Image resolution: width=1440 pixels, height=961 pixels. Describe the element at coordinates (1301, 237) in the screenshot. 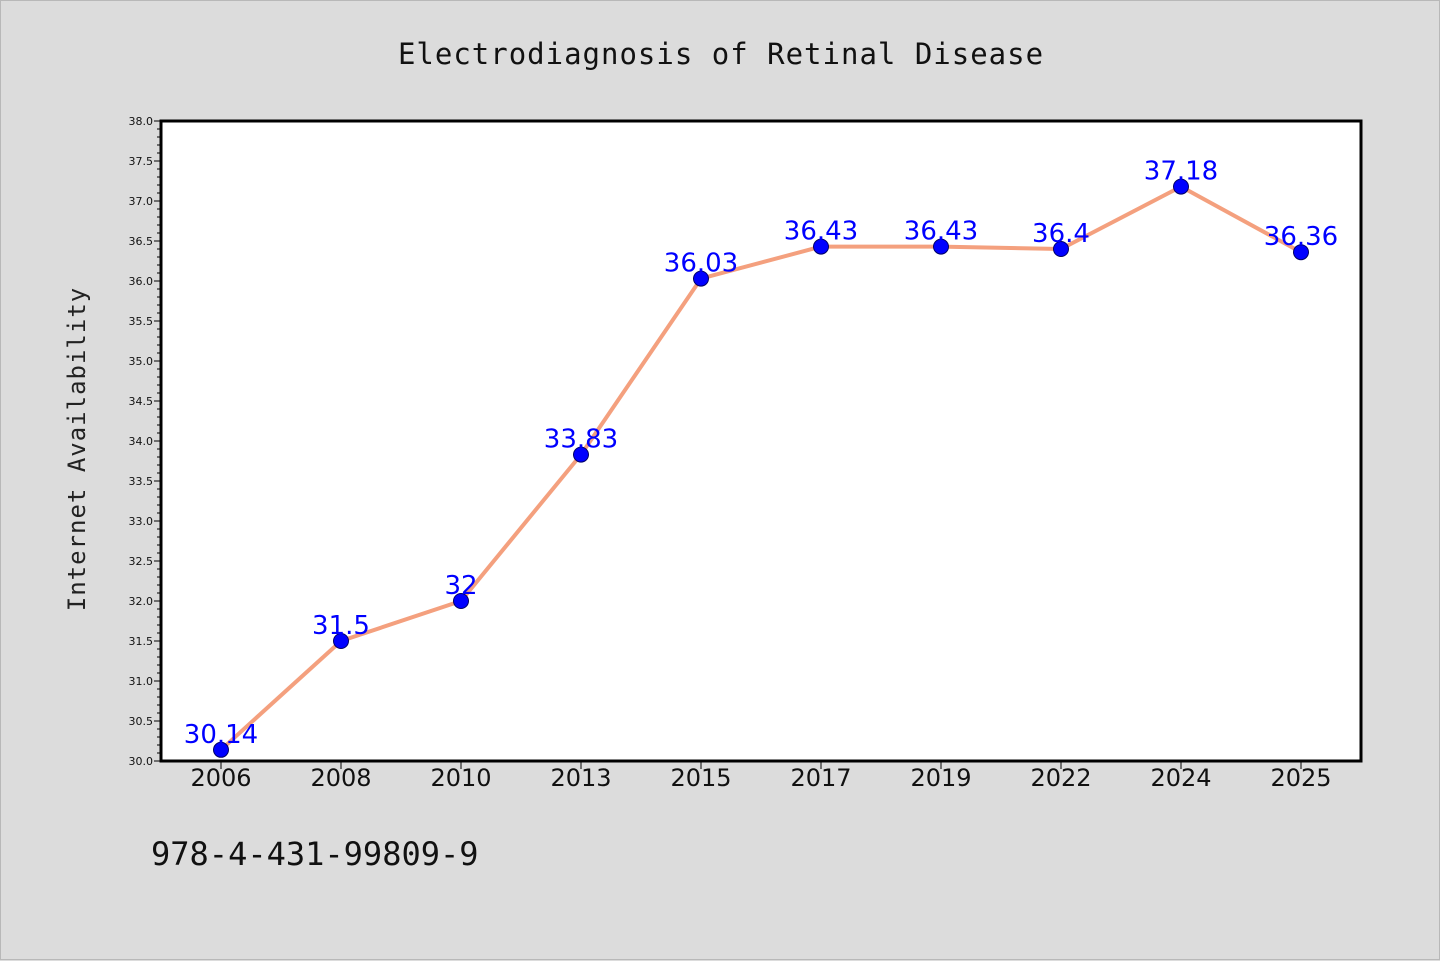

I see `data-label: 36.36` at that location.